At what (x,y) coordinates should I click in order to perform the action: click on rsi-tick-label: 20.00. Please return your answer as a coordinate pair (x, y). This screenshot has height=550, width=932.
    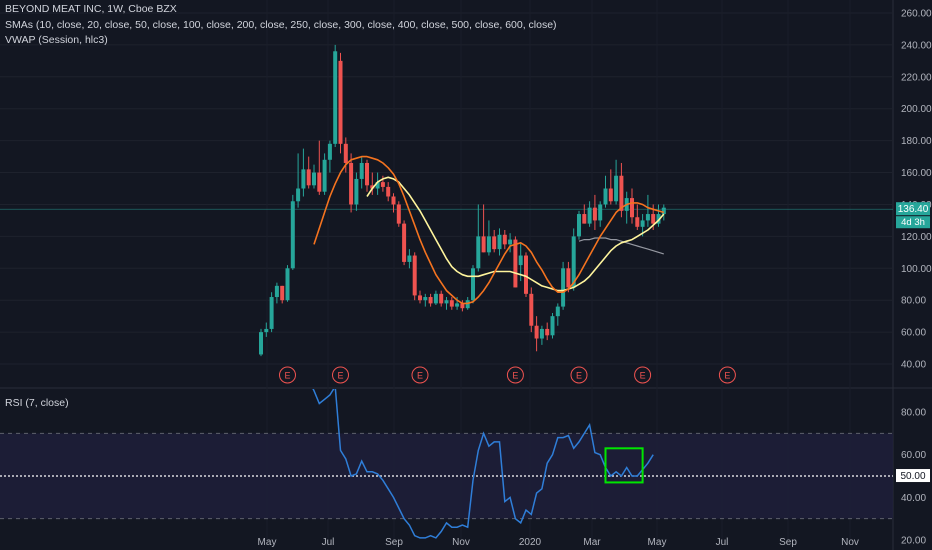
    Looking at the image, I should click on (913, 541).